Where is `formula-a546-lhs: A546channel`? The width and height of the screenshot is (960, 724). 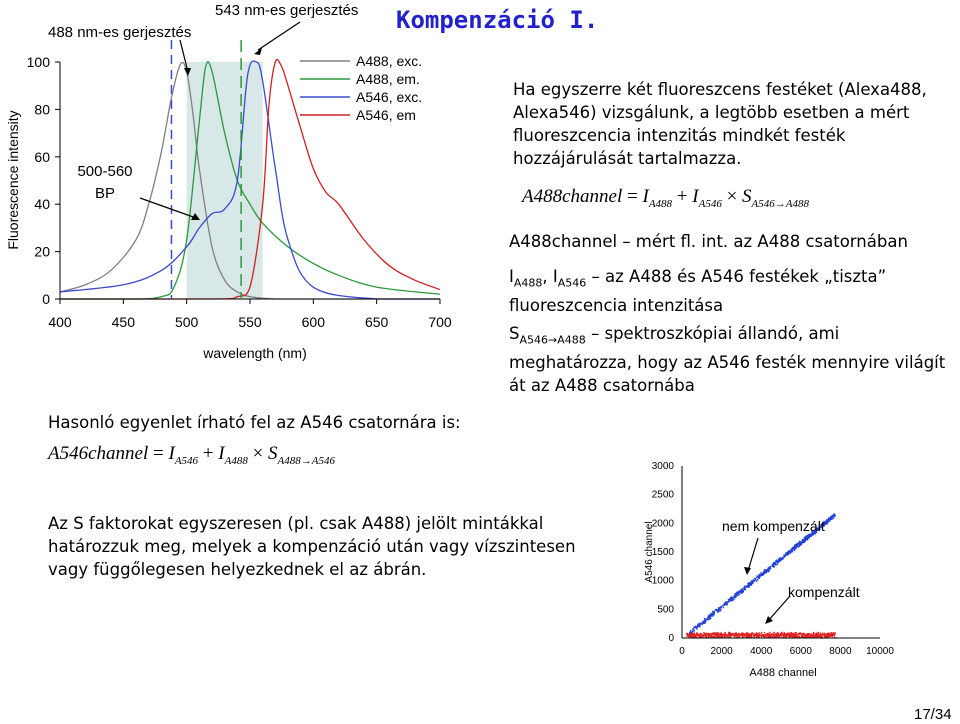 formula-a546-lhs: A546channel is located at coordinates (98, 453).